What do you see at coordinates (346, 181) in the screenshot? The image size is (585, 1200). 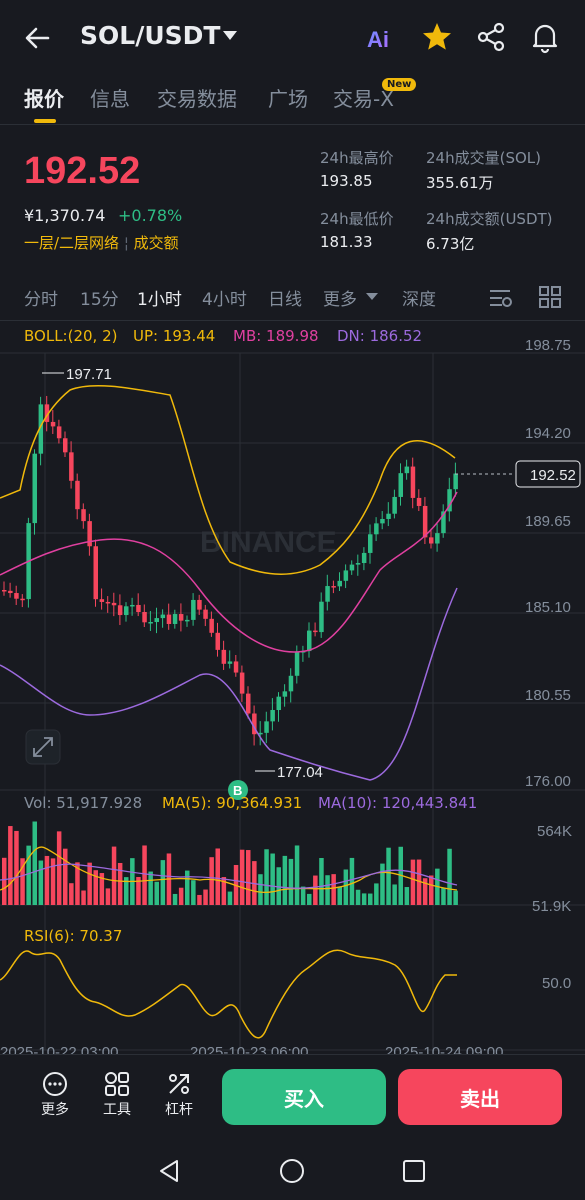 I see `stat-value: 193.85` at bounding box center [346, 181].